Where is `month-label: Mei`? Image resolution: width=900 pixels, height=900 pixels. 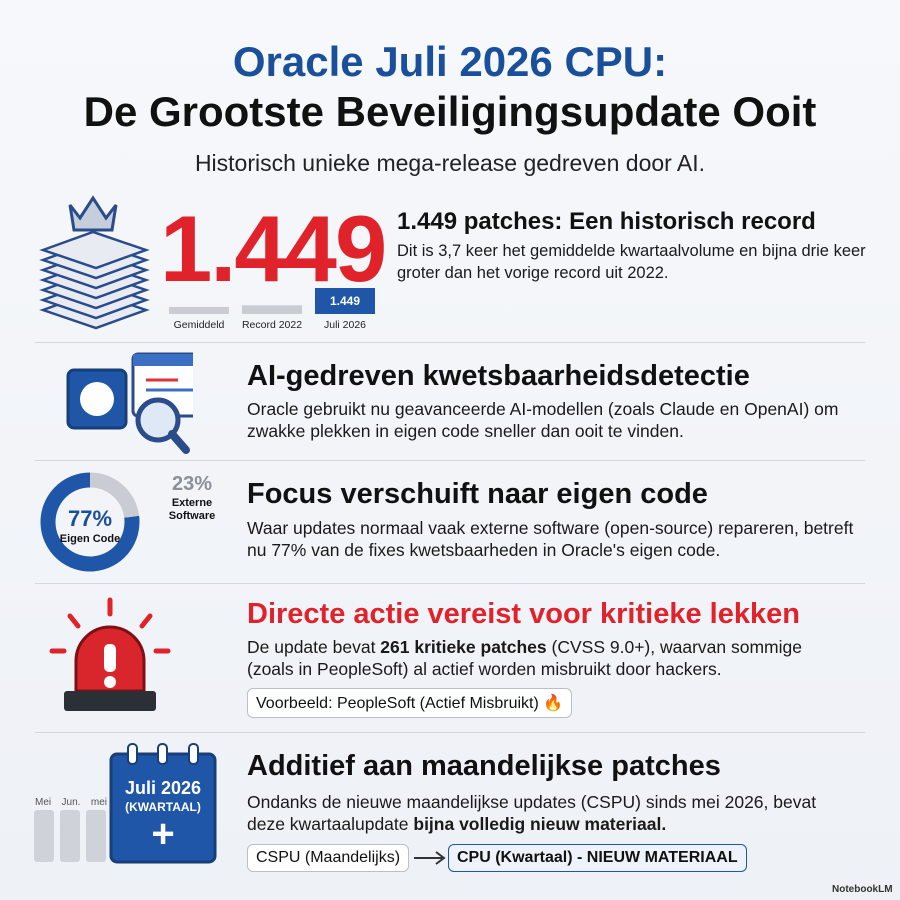
month-label: Mei is located at coordinates (43, 802).